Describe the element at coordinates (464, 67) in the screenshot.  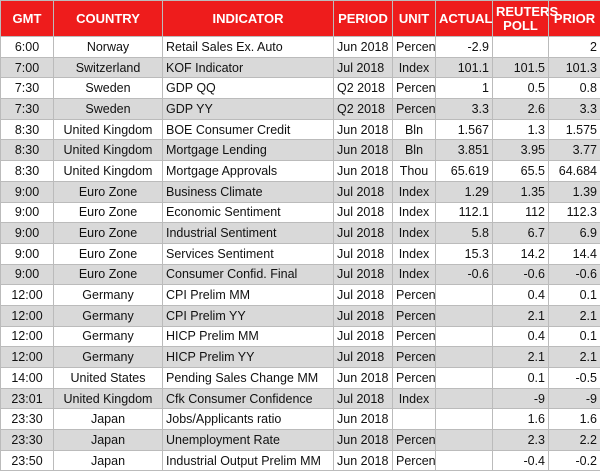
I see `actual-cell: 101.1` at that location.